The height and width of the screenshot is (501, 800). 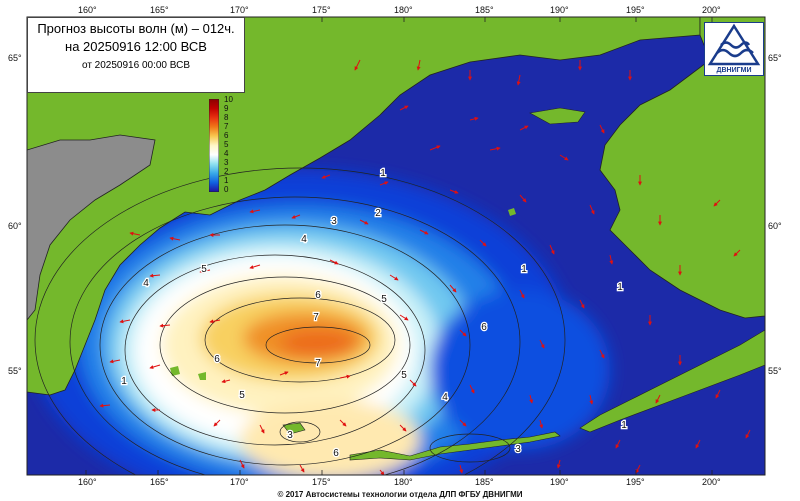 I want to click on colorbar-label: 4, so click(x=226, y=153).